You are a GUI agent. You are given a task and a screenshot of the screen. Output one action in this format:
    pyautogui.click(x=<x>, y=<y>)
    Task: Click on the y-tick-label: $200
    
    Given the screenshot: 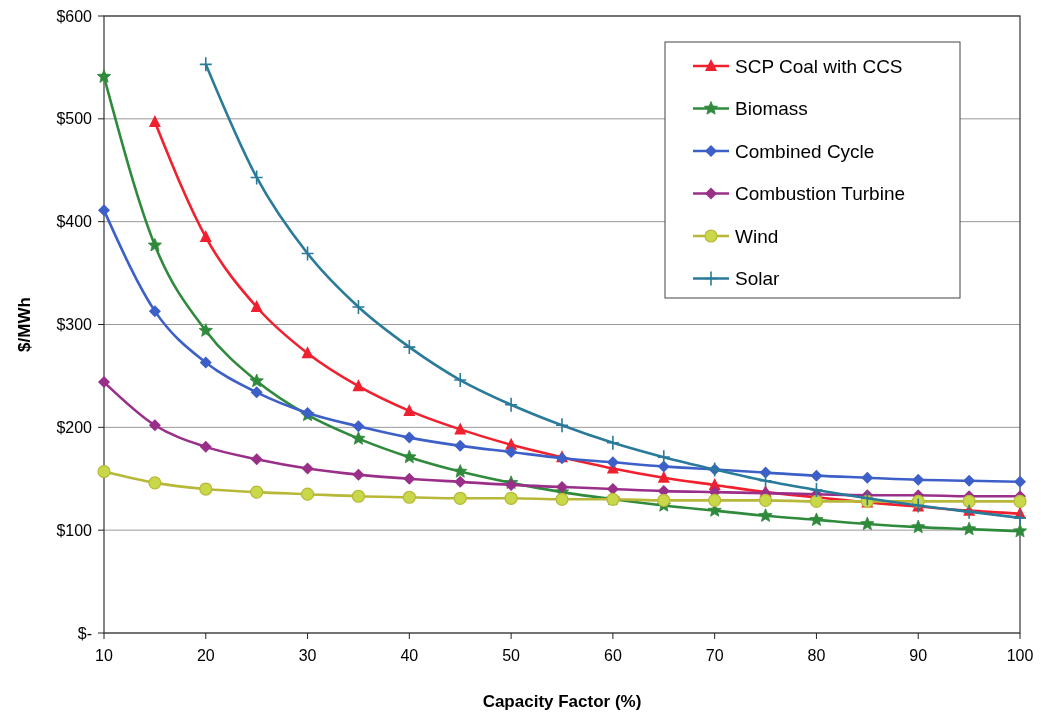 What is the action you would take?
    pyautogui.click(x=74, y=427)
    